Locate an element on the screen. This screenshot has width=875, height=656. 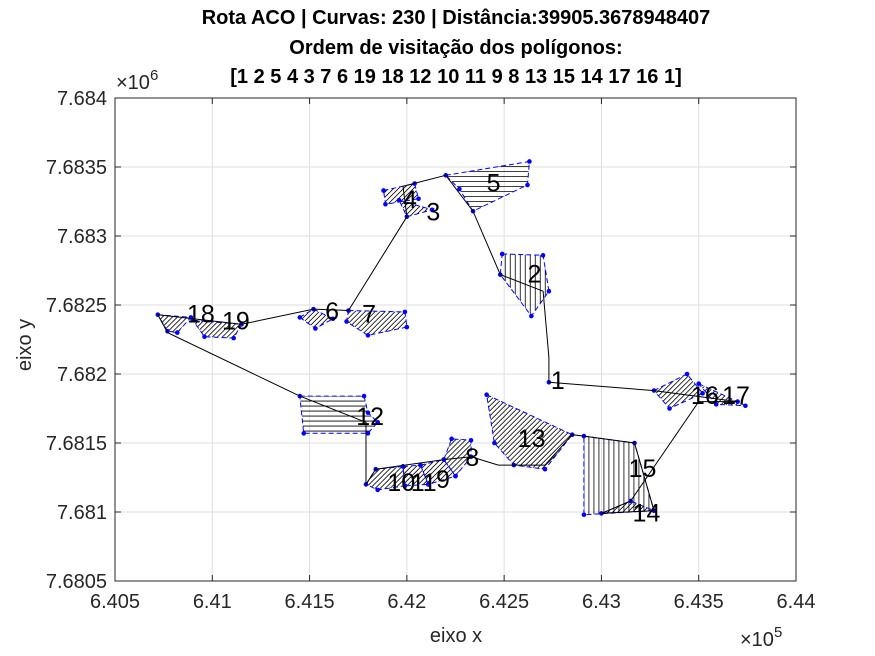
polygon-label-17: 17 is located at coordinates (736, 396).